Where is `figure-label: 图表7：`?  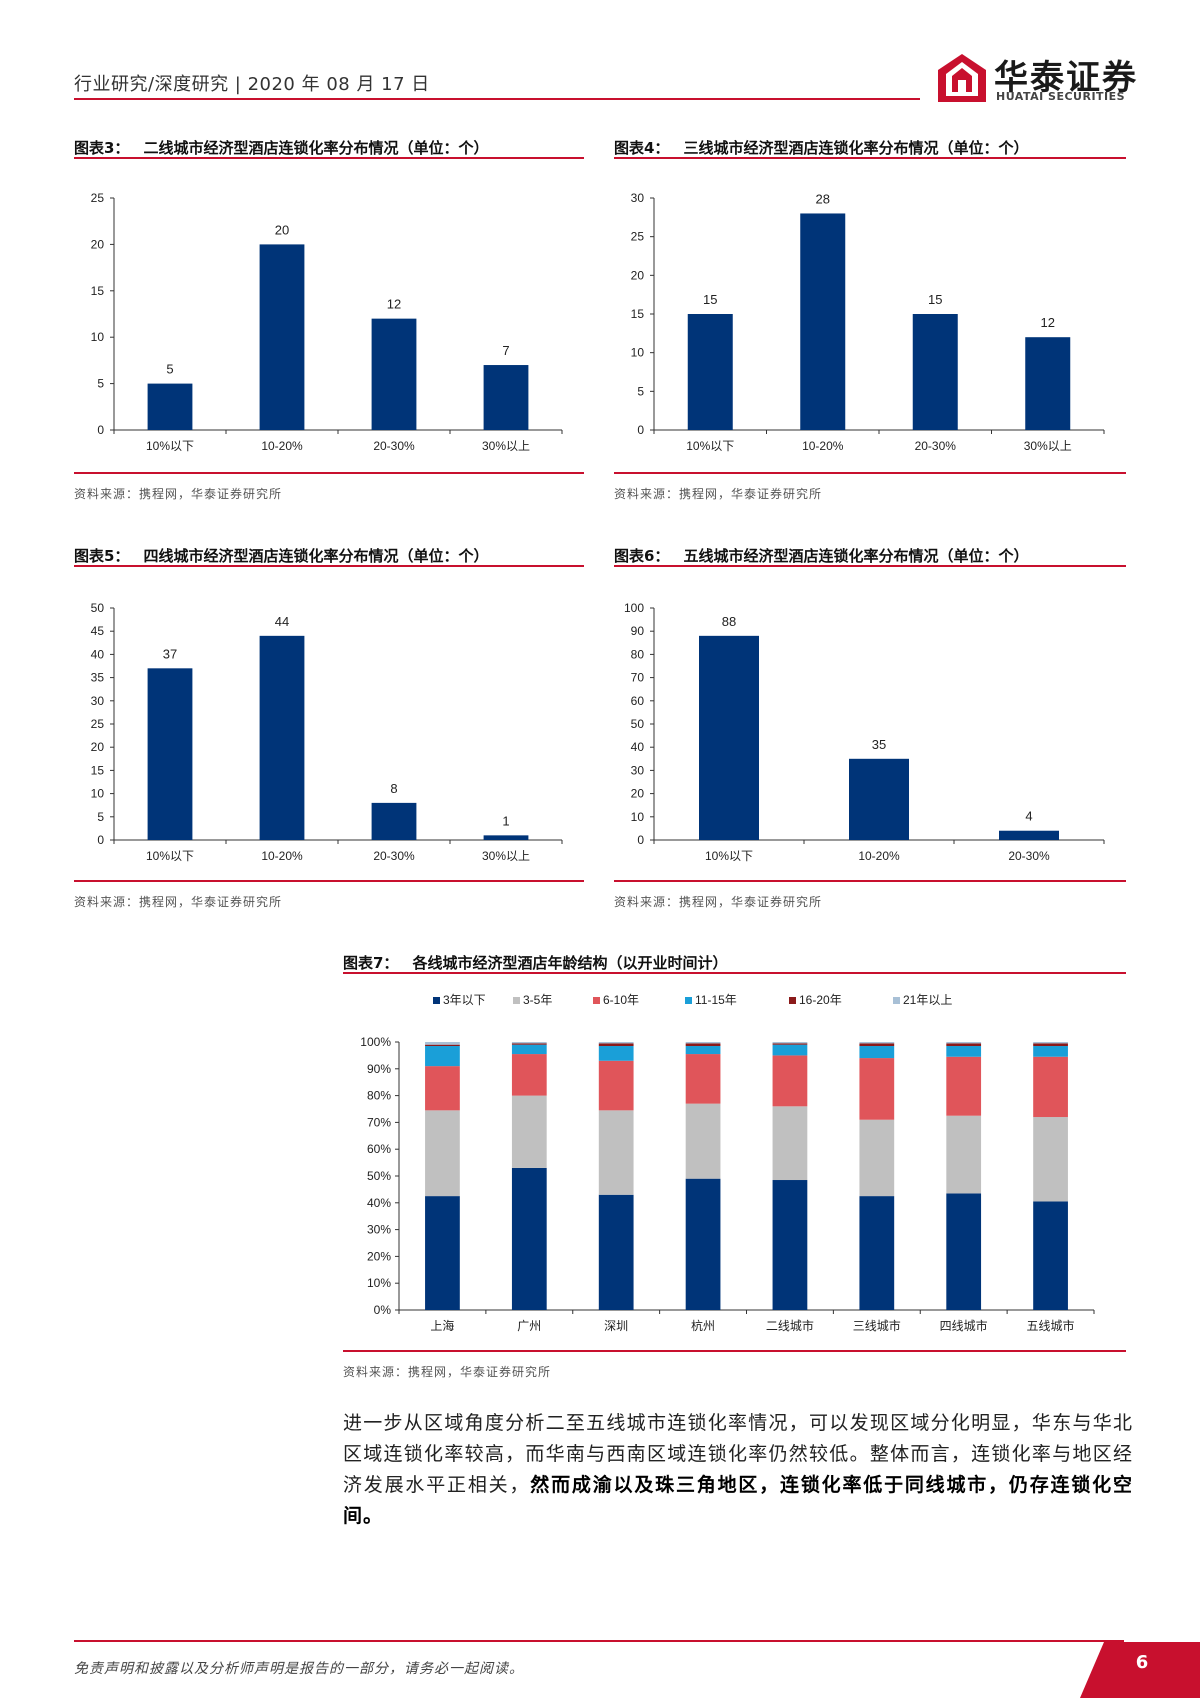 figure-label: 图表7： is located at coordinates (371, 963).